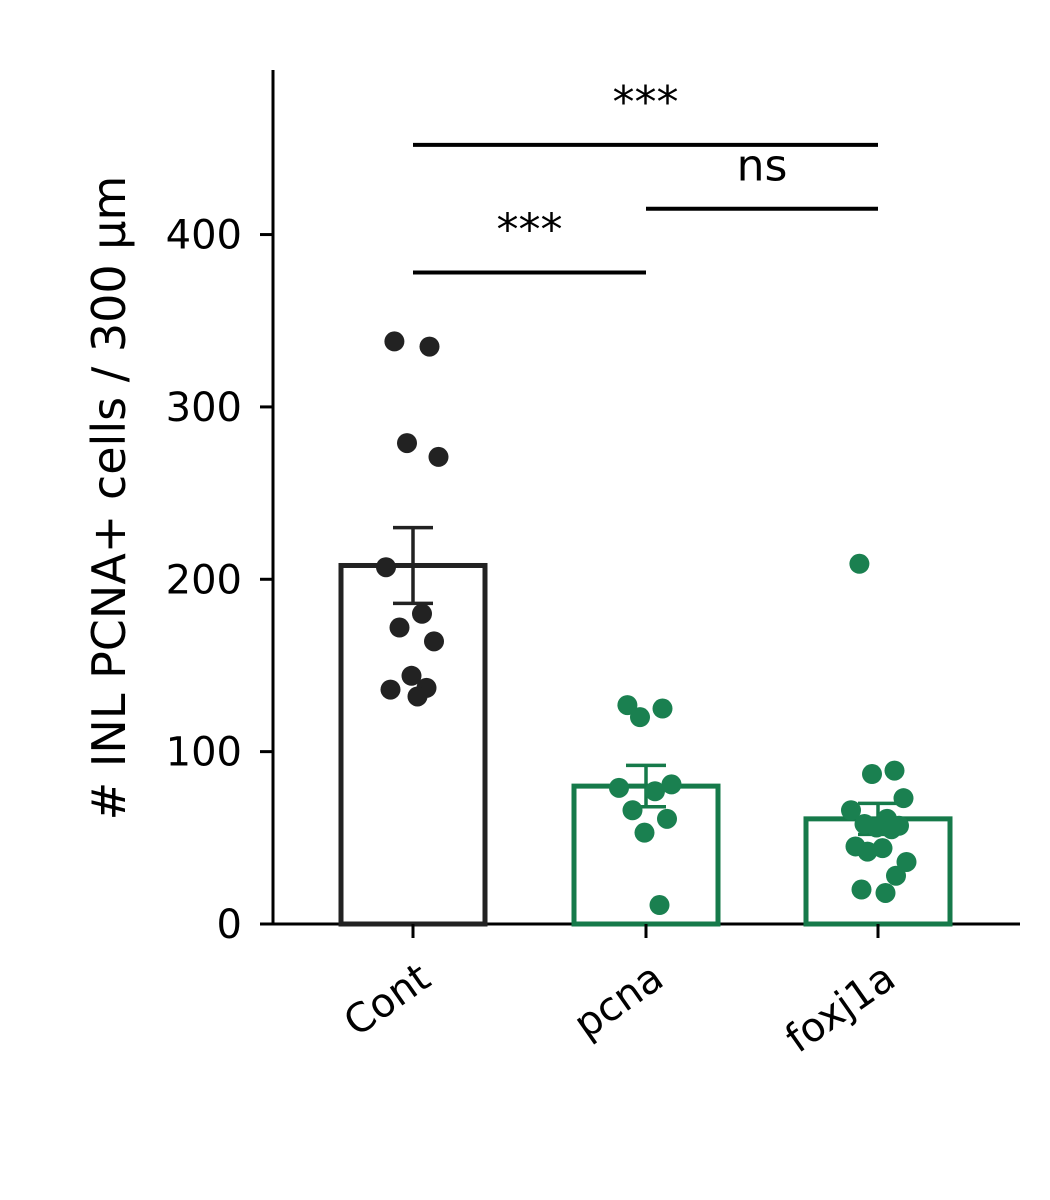  I want to click on y-tick-label: 300, so click(204, 408).